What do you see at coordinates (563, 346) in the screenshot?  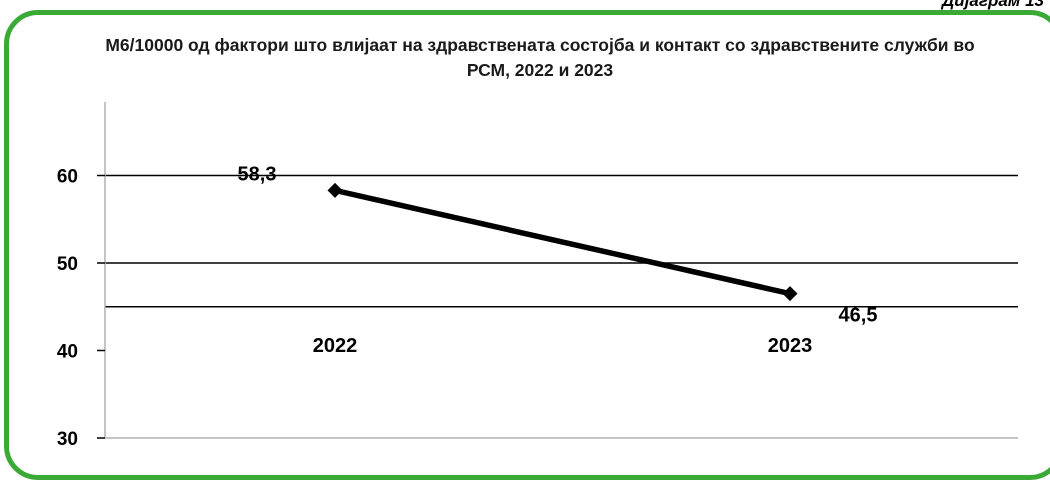 I see `category-labels: 2022 2023` at bounding box center [563, 346].